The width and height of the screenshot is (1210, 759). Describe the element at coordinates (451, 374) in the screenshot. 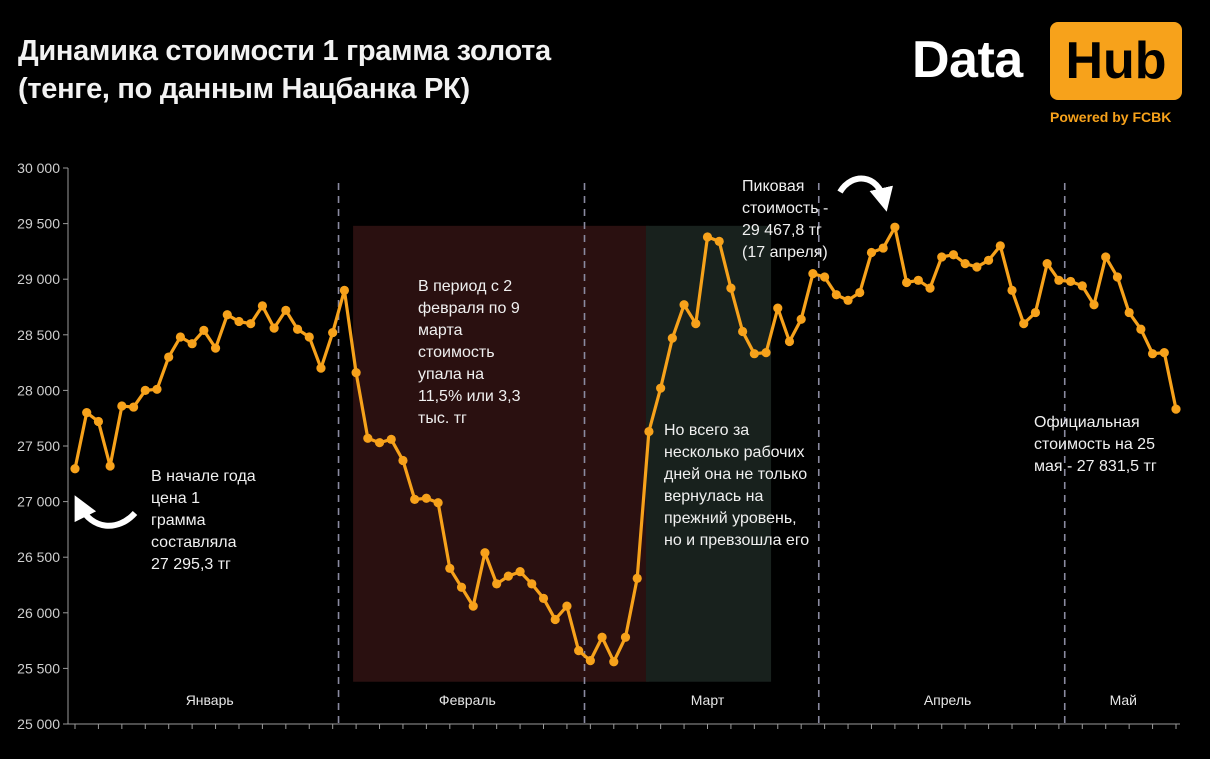

I see `annotation-line: упала на` at that location.